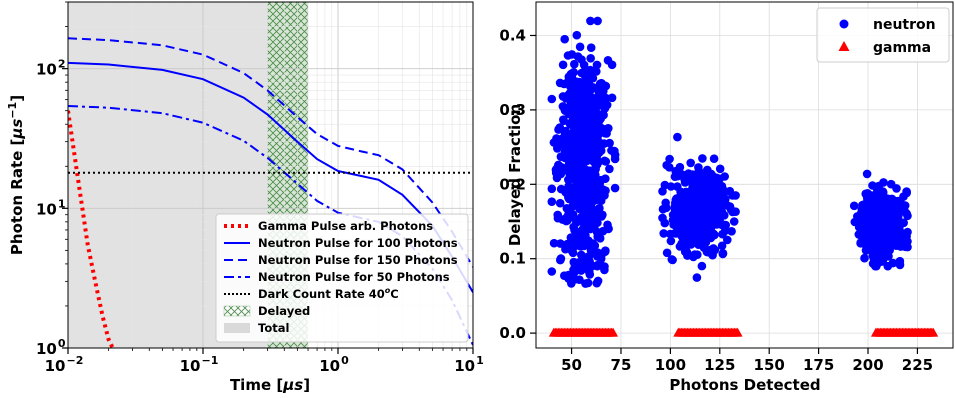 Image resolution: width=955 pixels, height=398 pixels. I want to click on legend-label: gamma, so click(902, 48).